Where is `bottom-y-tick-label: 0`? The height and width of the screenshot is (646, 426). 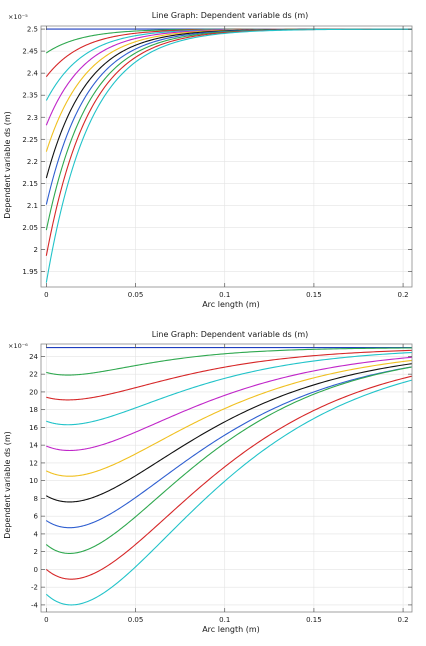 bottom-y-tick-label: 0 is located at coordinates (36, 570).